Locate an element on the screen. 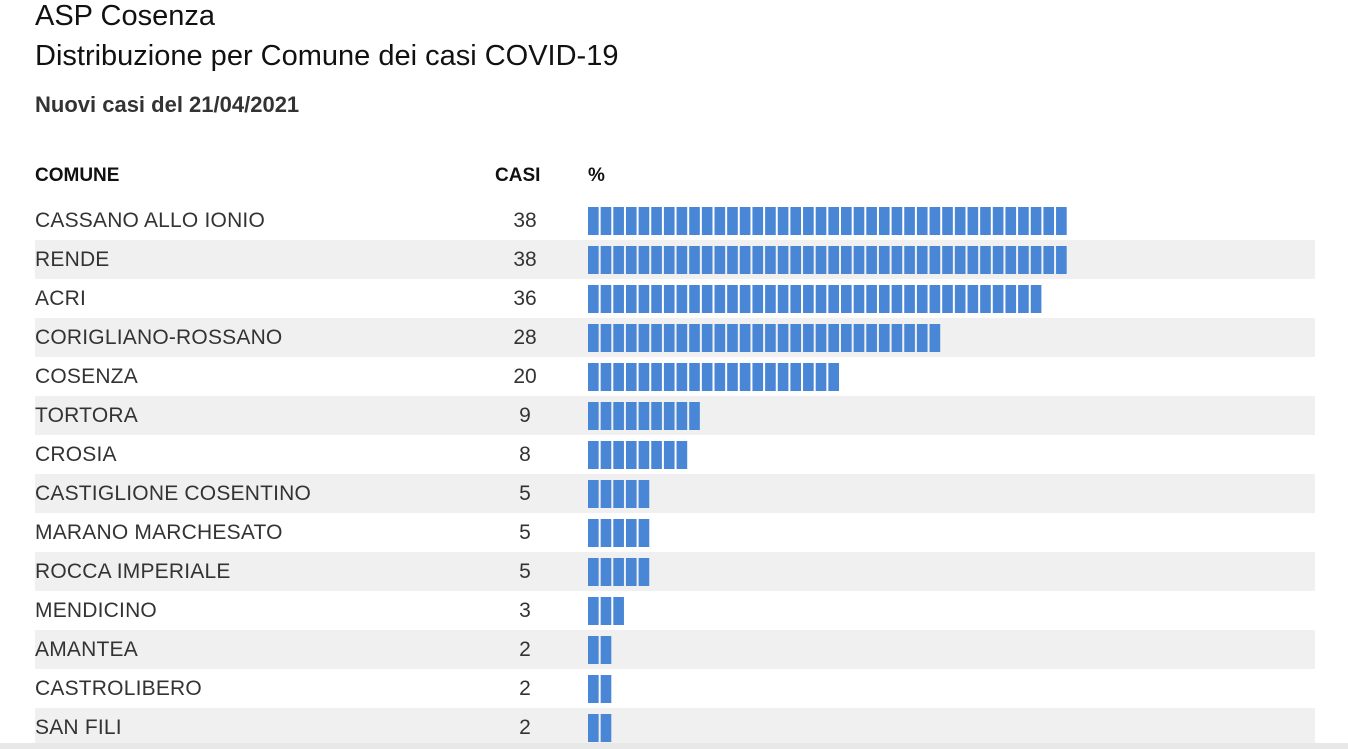 The image size is (1348, 749). table-row: CASTIGLIONE COSENTINO 5 is located at coordinates (675, 493).